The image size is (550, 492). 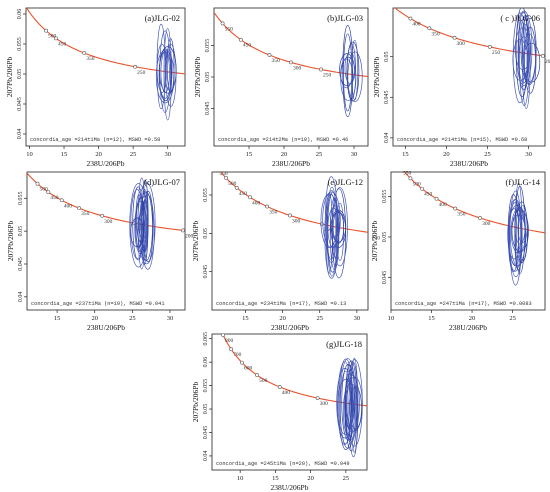 I want to click on panel-title: ( c )JLG-06, so click(x=520, y=18).